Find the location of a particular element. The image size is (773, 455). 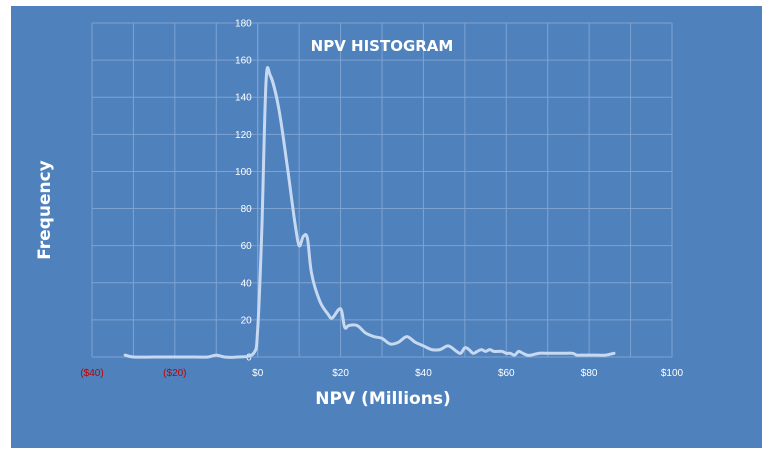

y-tick-label: 160 is located at coordinates (243, 61).